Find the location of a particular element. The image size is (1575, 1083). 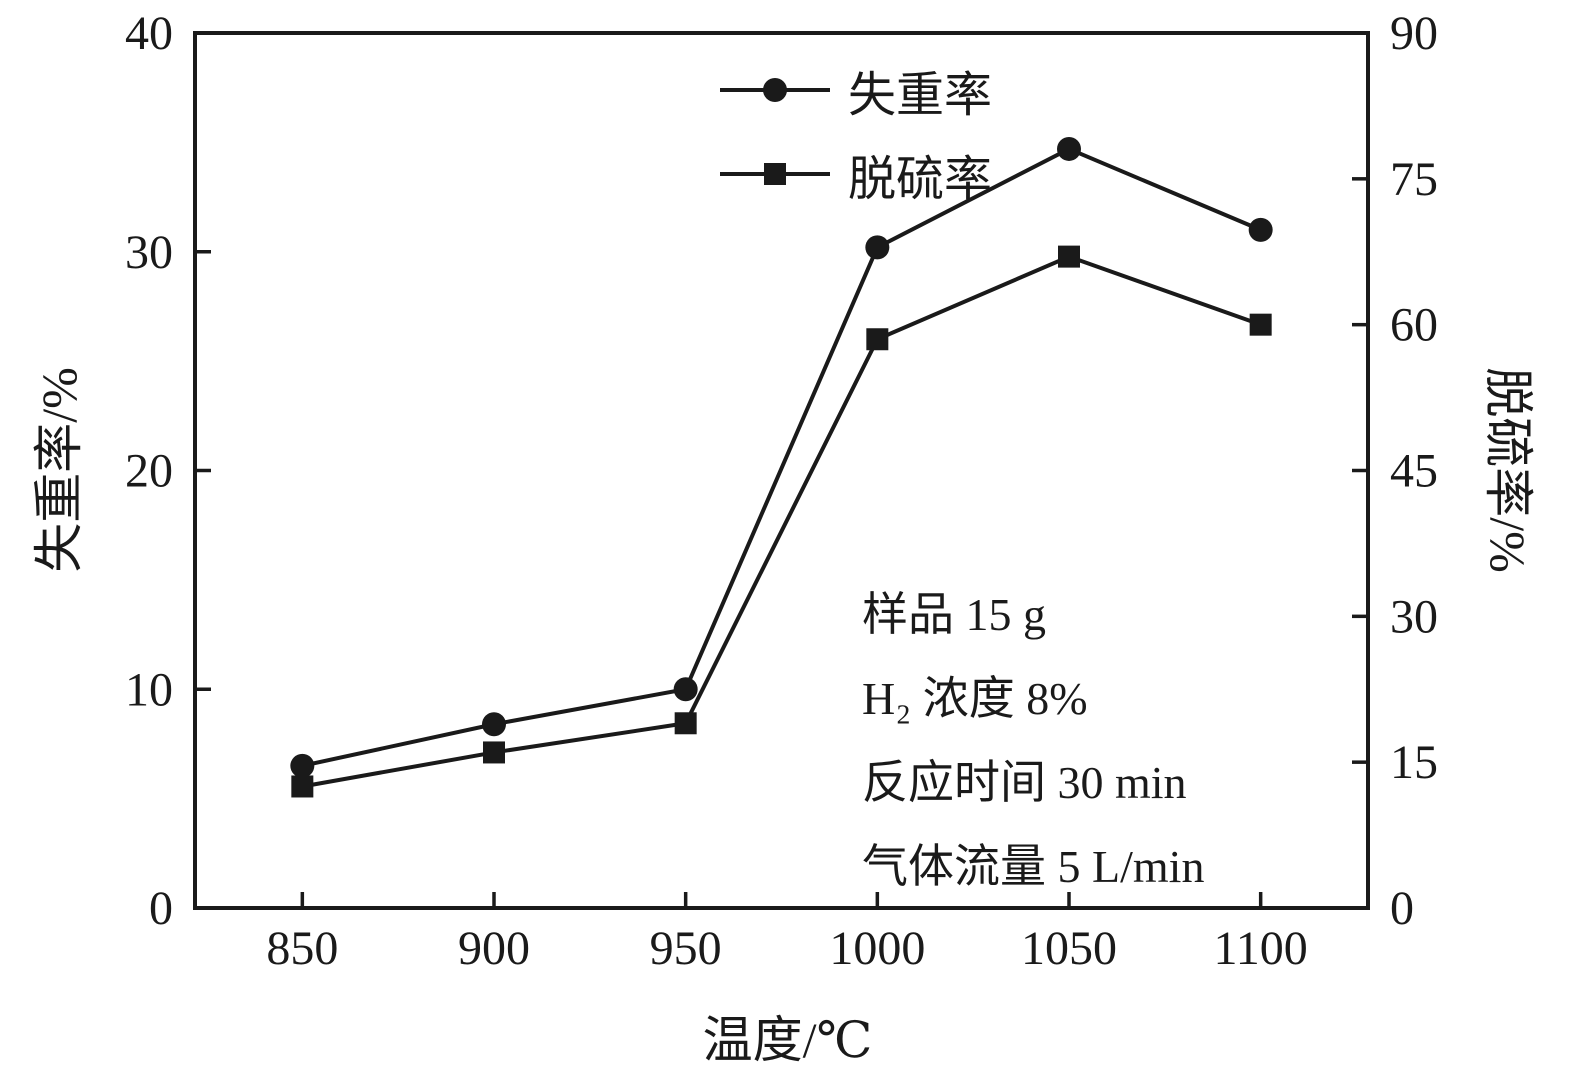

y-right-tick-label: 45 is located at coordinates (1414, 471).